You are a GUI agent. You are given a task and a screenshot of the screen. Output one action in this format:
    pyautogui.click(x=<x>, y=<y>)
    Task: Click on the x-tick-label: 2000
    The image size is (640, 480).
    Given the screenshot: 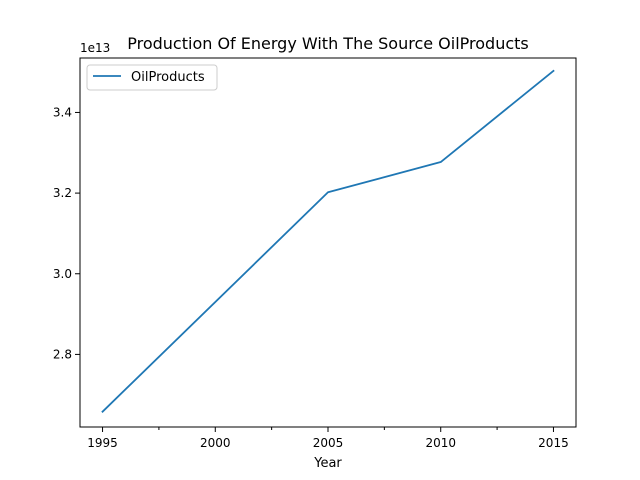 What is the action you would take?
    pyautogui.click(x=215, y=443)
    